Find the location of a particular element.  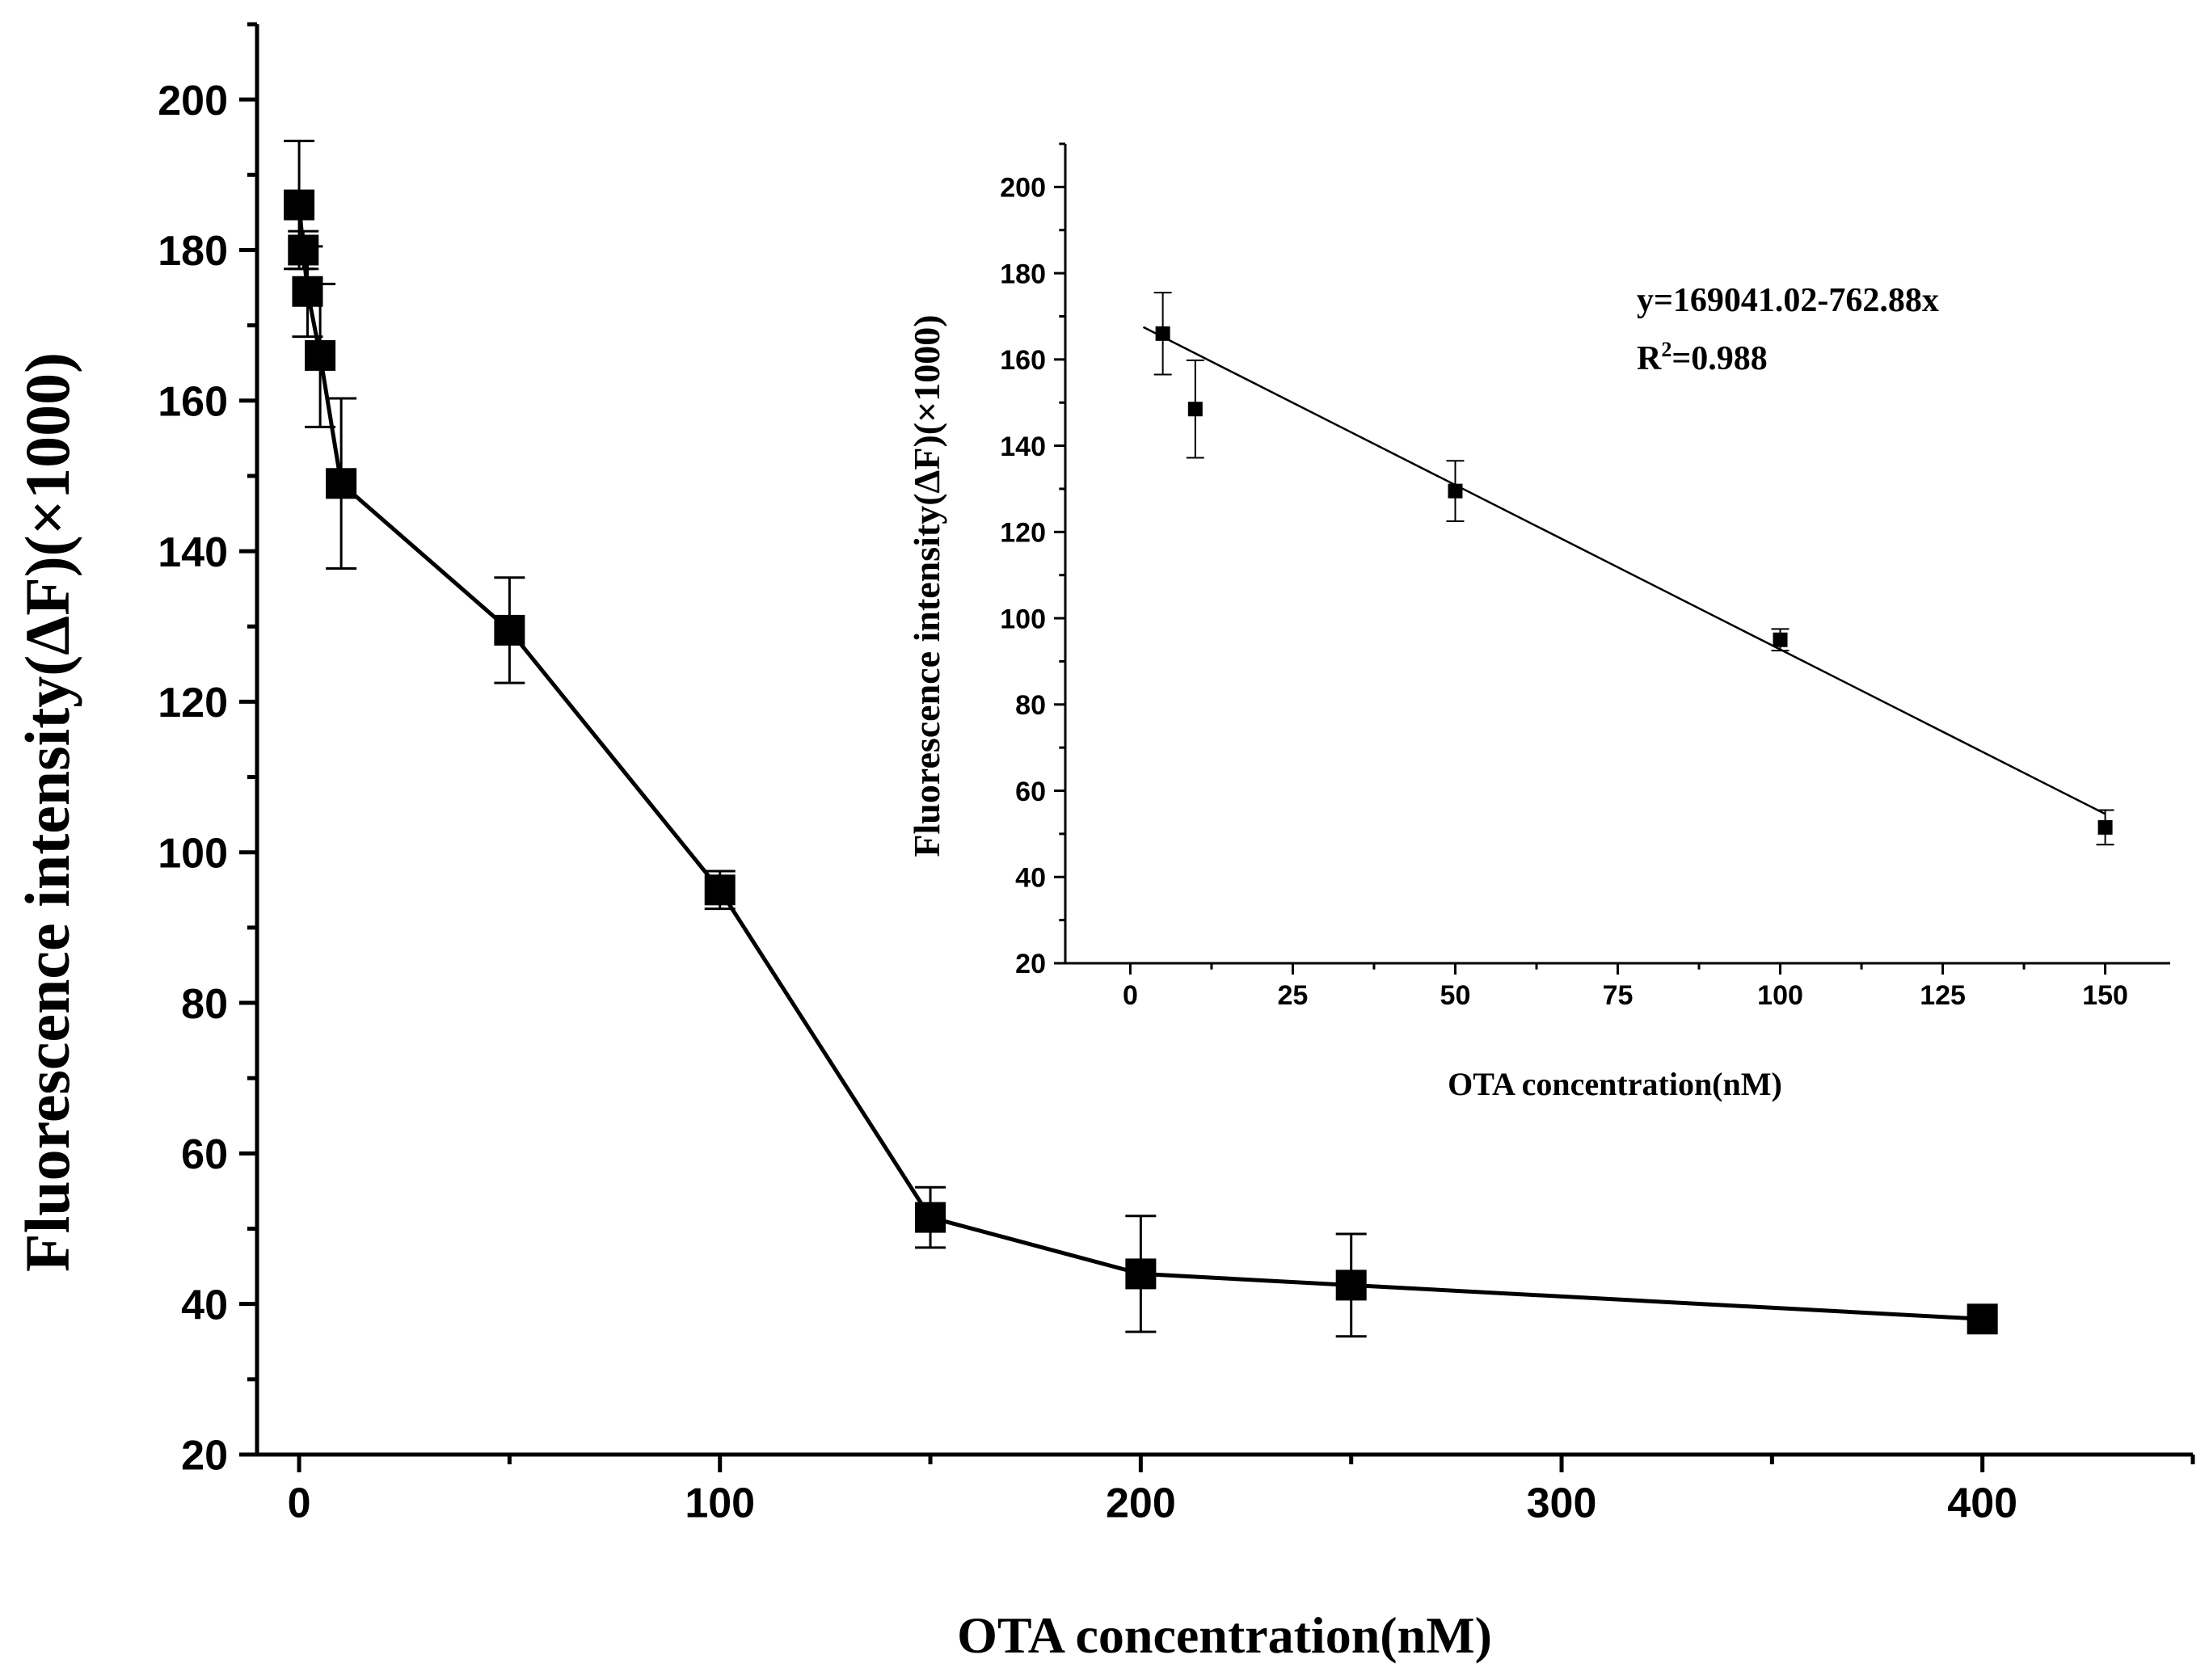

main-y-tick-label: 60 is located at coordinates (204, 1154).